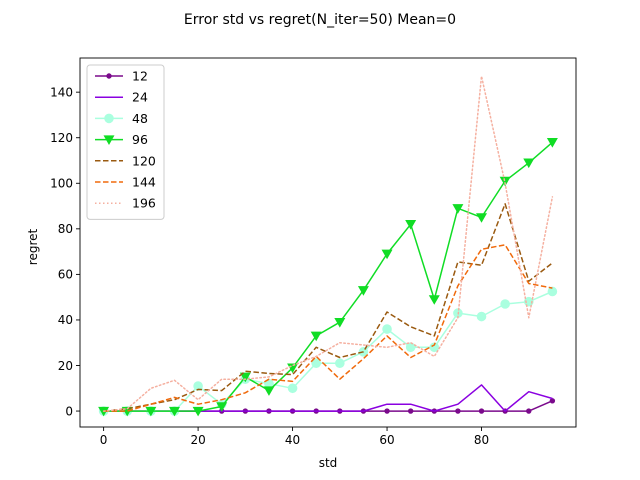  I want to click on y-tick-label-140: 140, so click(61, 92).